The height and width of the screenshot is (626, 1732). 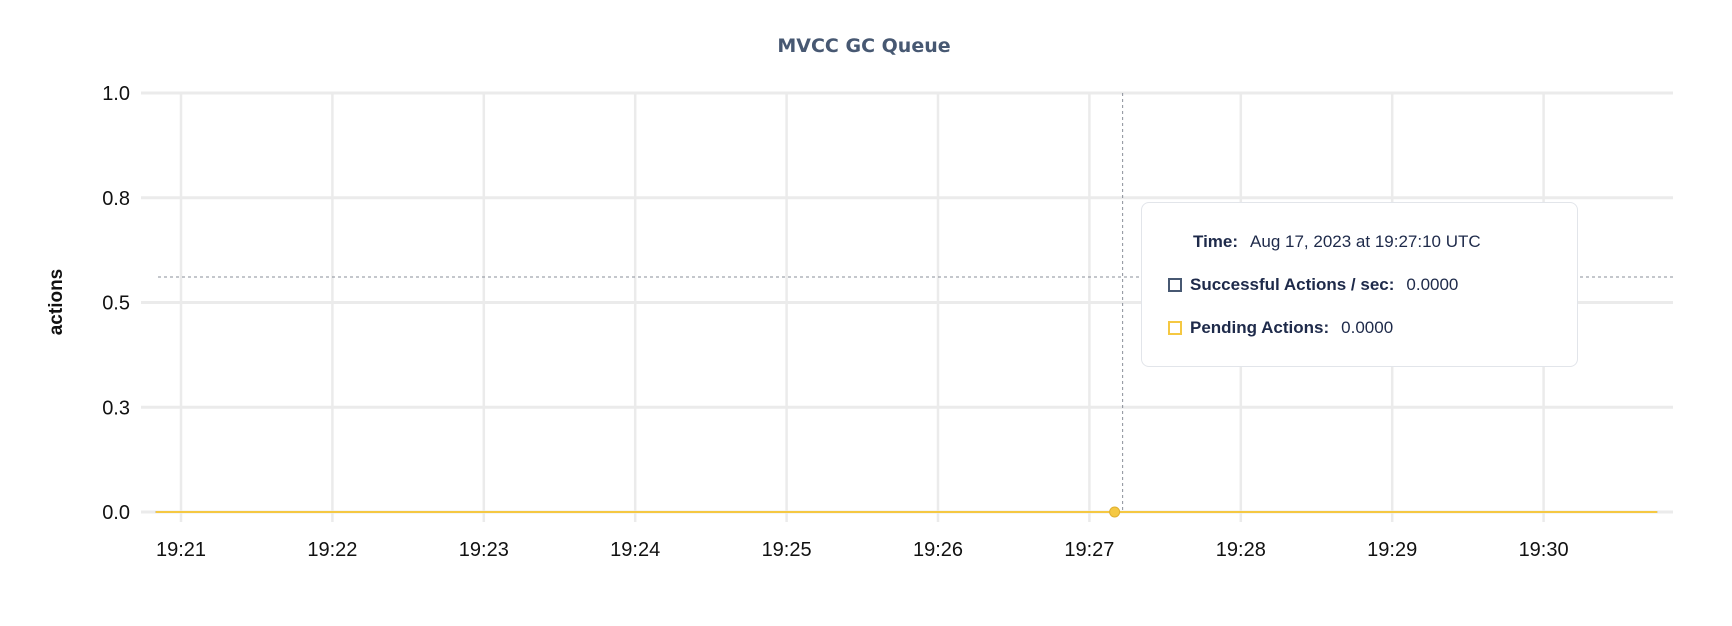 What do you see at coordinates (1115, 512) in the screenshot?
I see `hover-point` at bounding box center [1115, 512].